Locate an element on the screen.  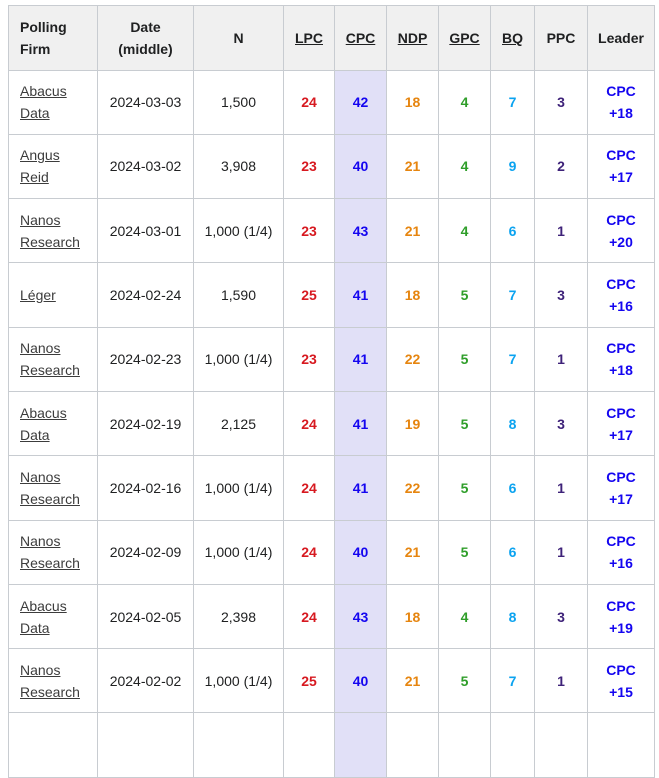
cell-date: 2024-02-23 is located at coordinates (145, 359).